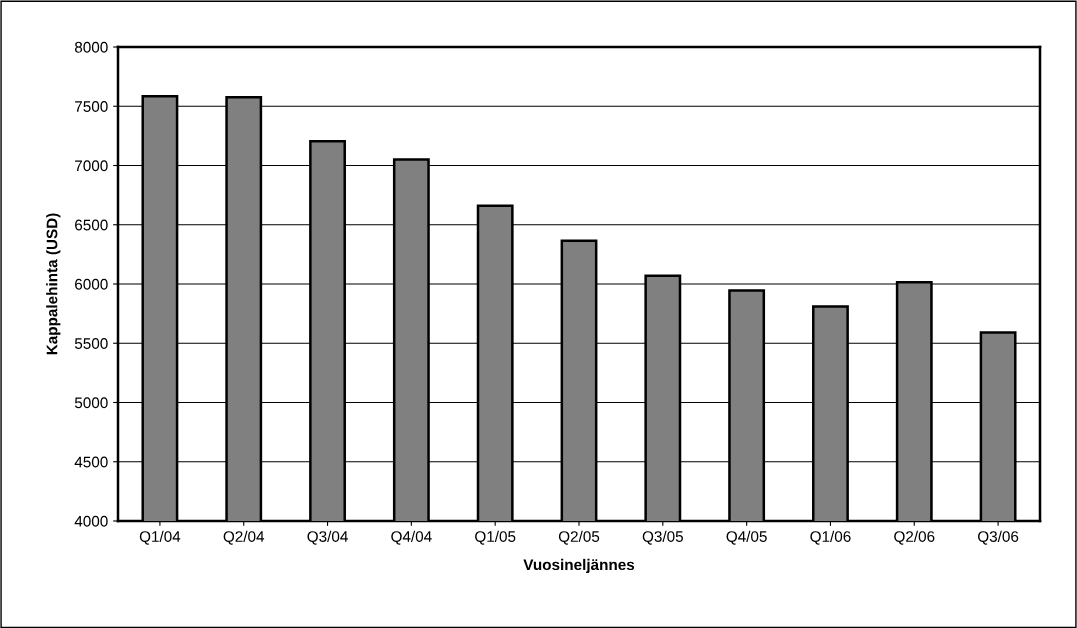  I want to click on x-axis-title: Vuosineljännes, so click(579, 566).